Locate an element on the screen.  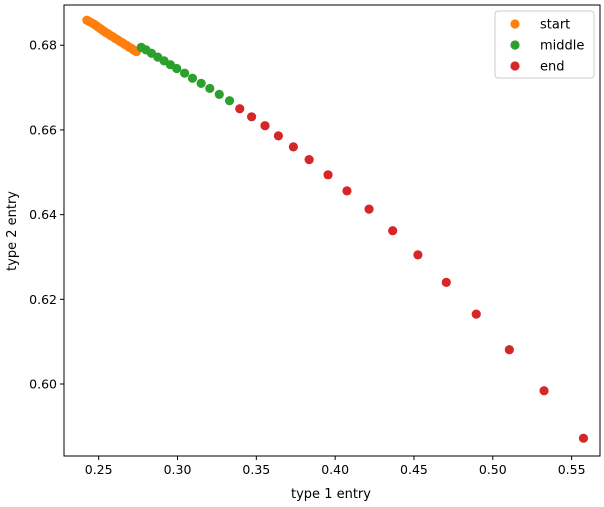
legend: start middle end is located at coordinates (544, 44).